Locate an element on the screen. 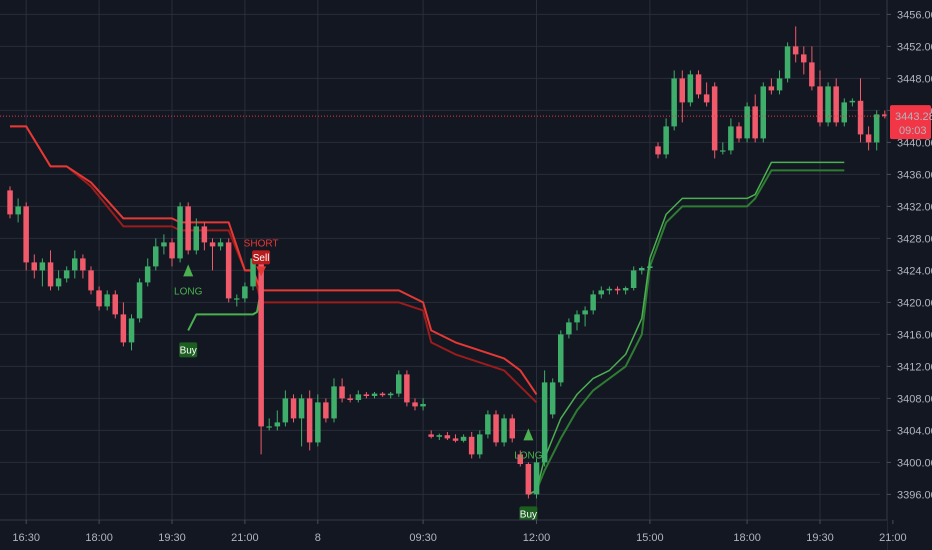 This screenshot has height=550, width=932. price-tick-label: 3452.00 is located at coordinates (914, 47).